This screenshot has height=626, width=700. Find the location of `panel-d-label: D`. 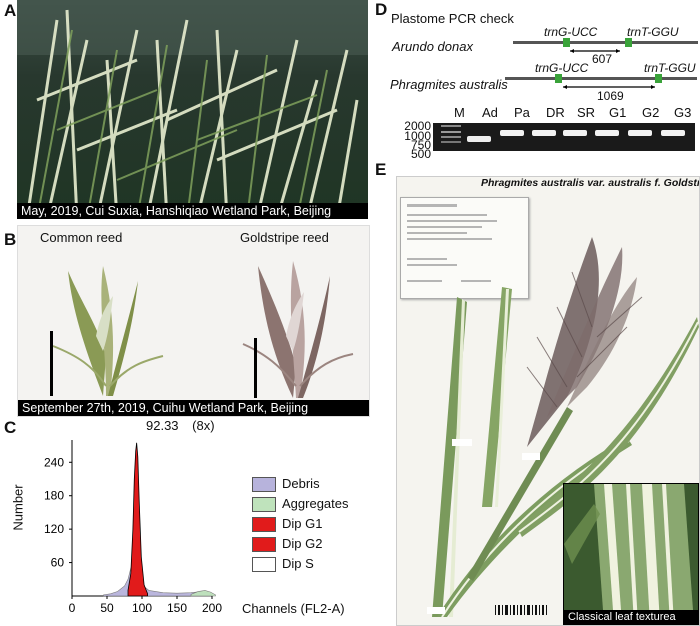

panel-d-label: D is located at coordinates (381, 9).